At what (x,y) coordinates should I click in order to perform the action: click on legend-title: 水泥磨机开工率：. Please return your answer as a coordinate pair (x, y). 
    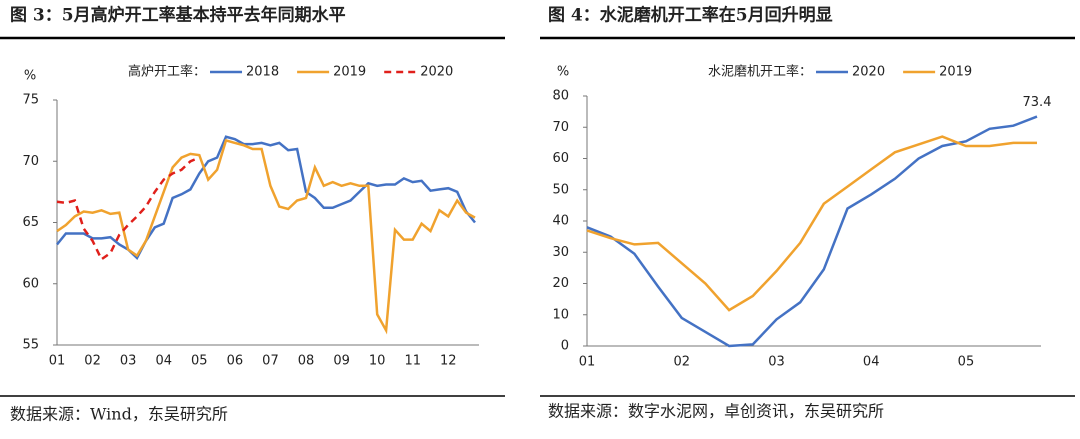
    Looking at the image, I should click on (760, 72).